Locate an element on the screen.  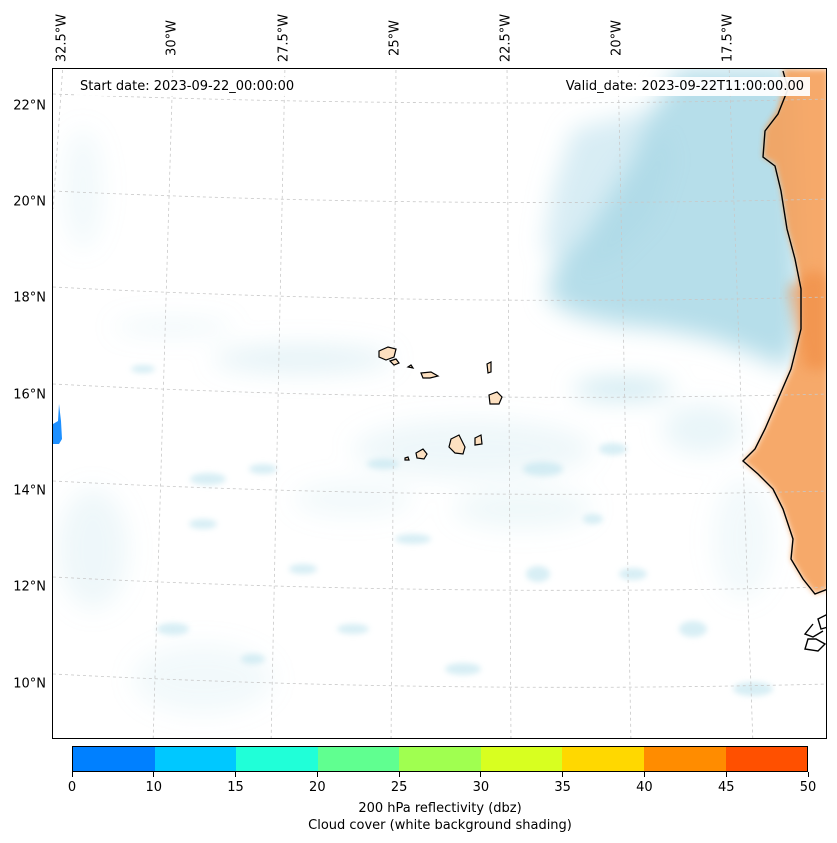
lon-label: 20°W is located at coordinates (617, 38).